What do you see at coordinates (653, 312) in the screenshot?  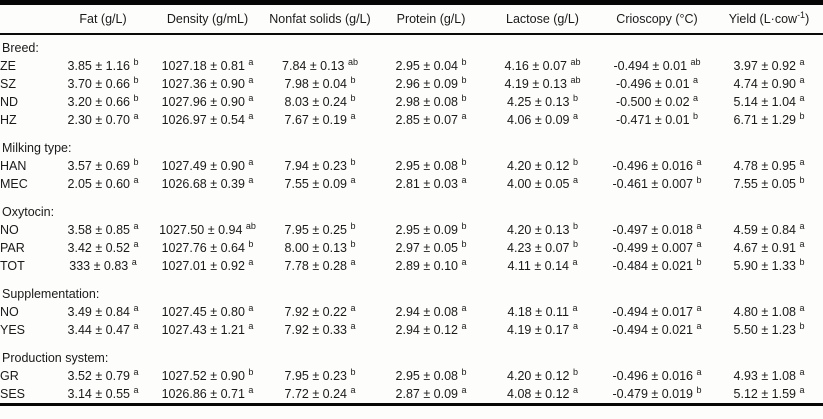 I see `cell-value: -0.494 ± 0.017` at bounding box center [653, 312].